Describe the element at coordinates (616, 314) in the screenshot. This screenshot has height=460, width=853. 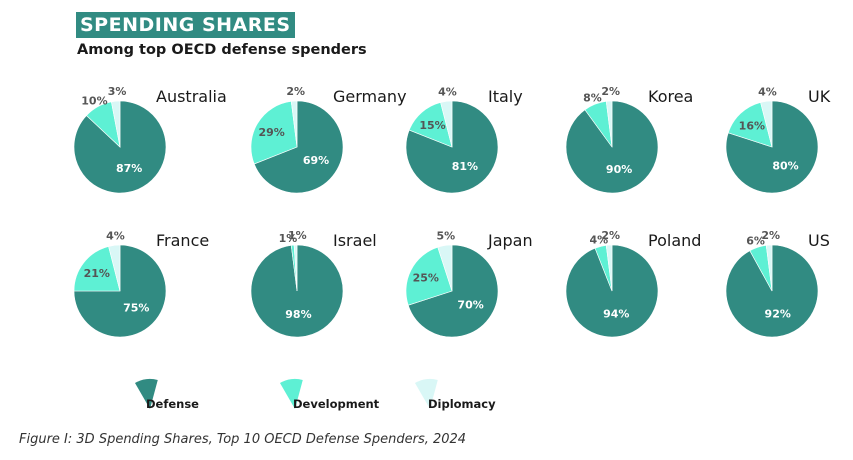
I see `data-label-defense: 94%` at that location.